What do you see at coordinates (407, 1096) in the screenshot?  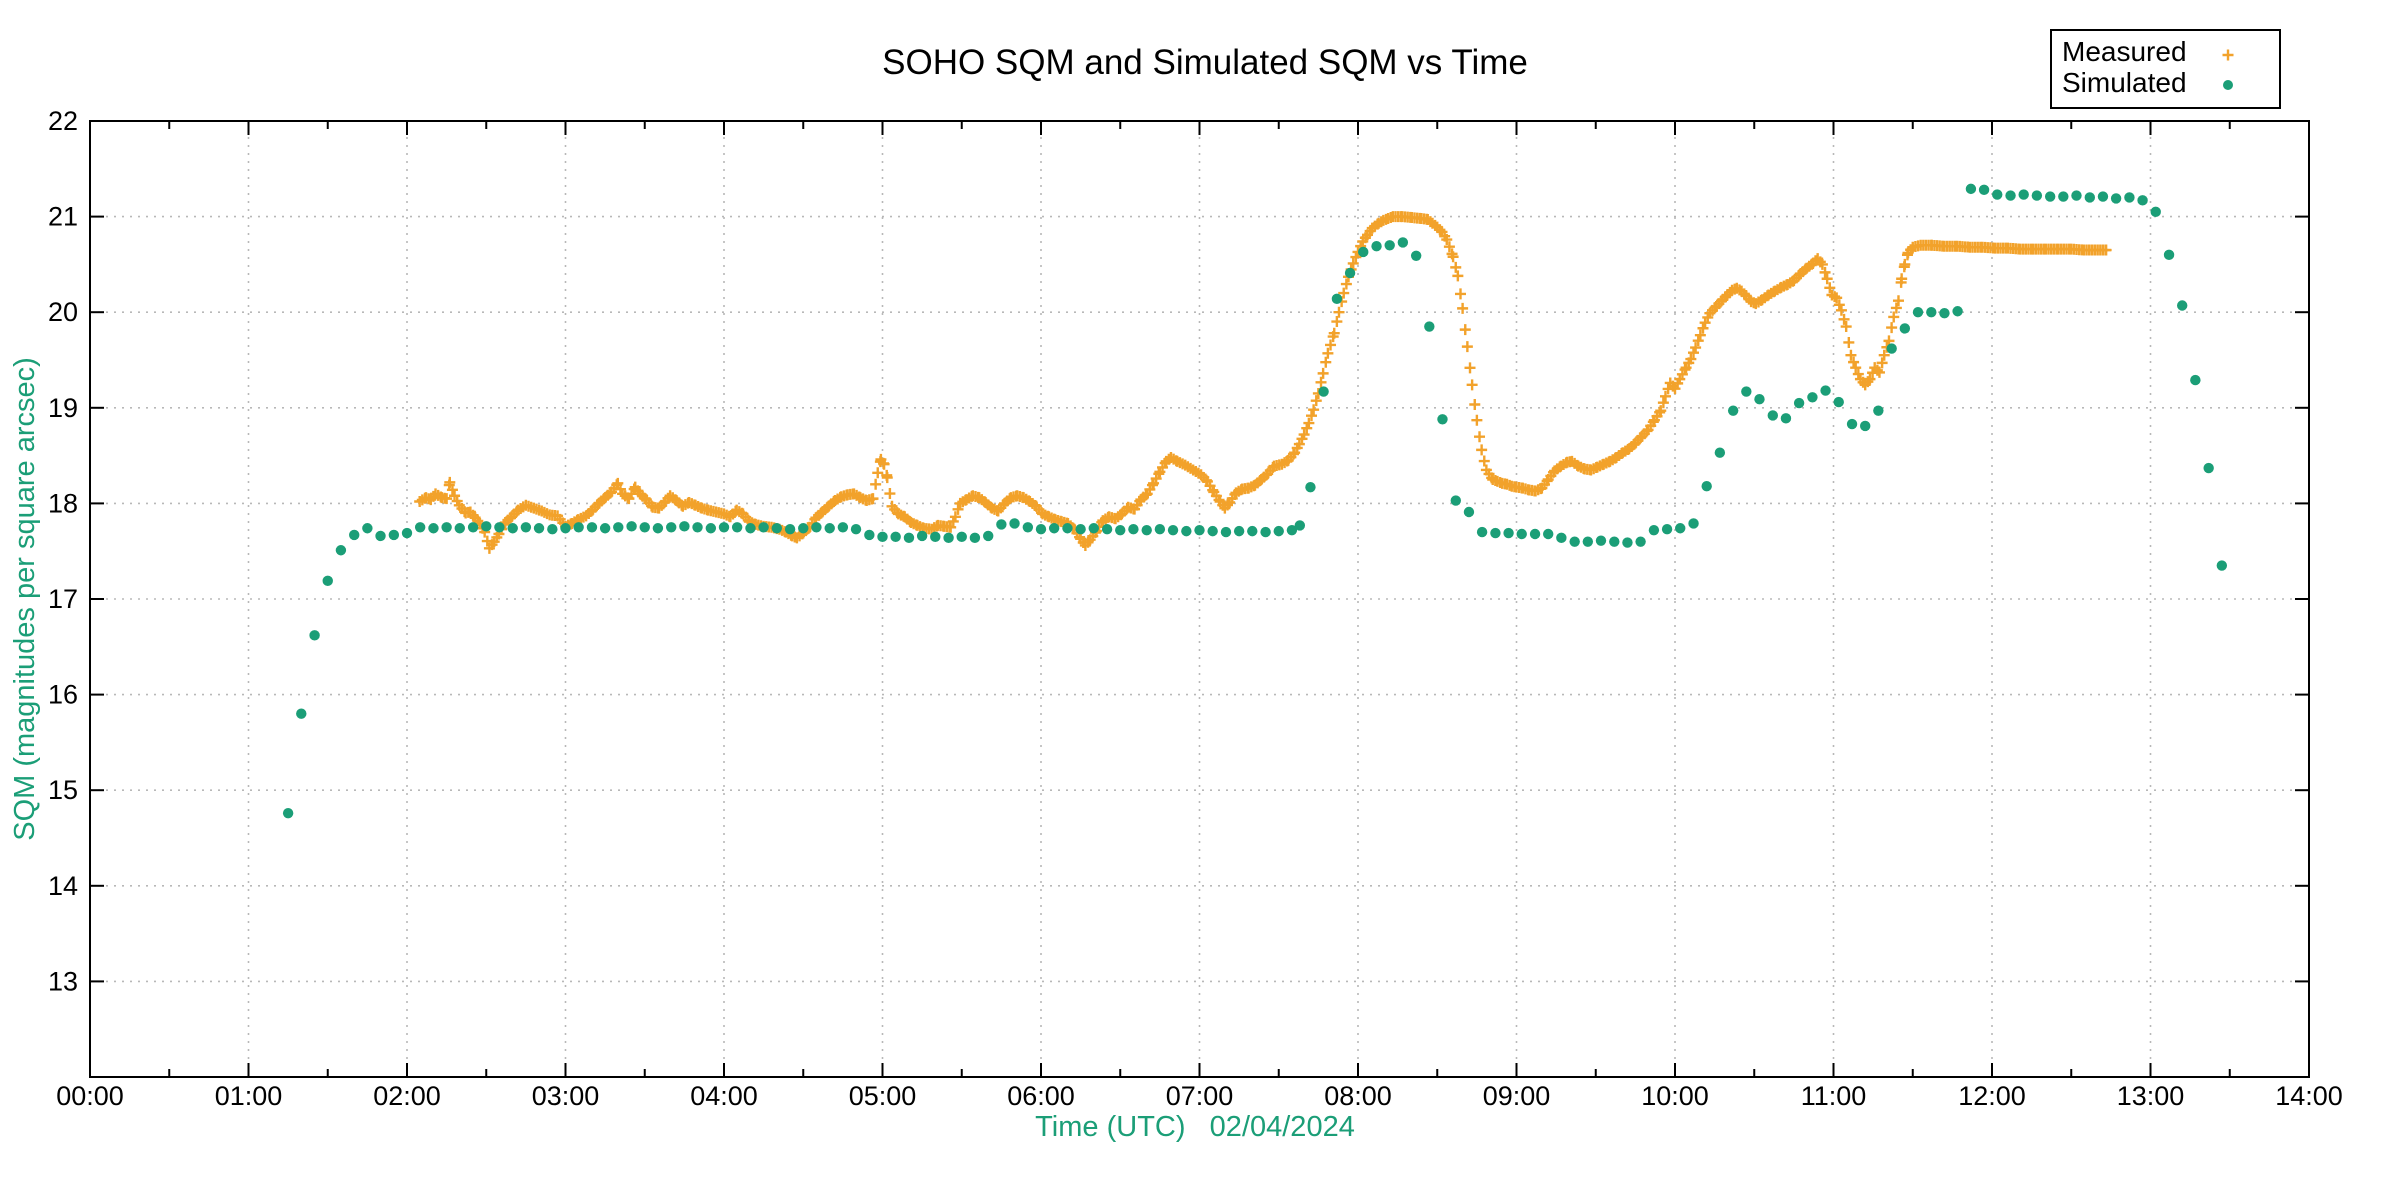 I see `x-tick-label: 02:00` at bounding box center [407, 1096].